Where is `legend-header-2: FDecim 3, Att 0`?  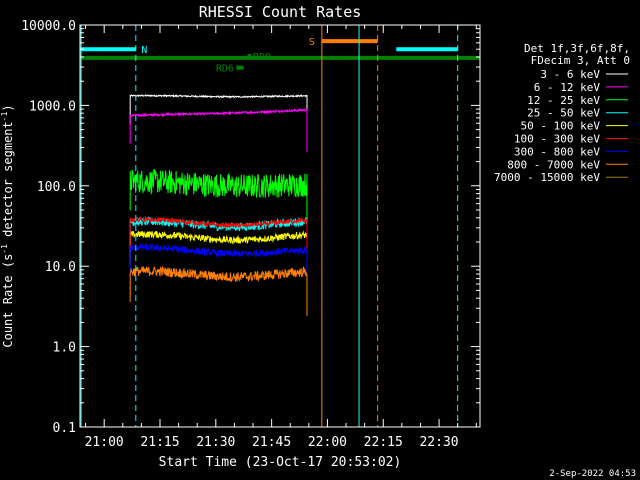
legend-header-2: FDecim 3, Att 0 is located at coordinates (580, 60).